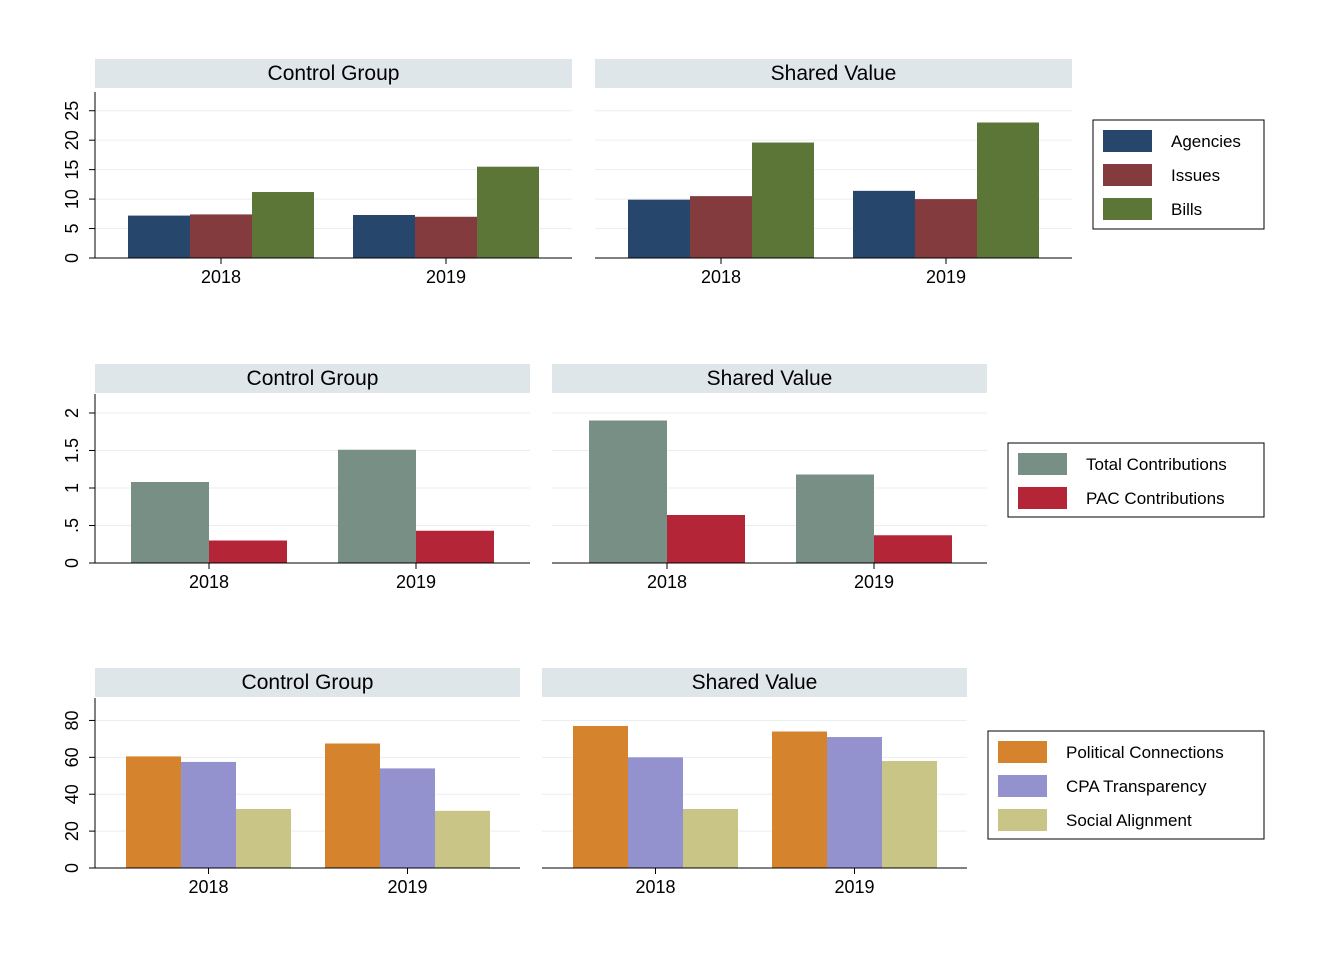 The width and height of the screenshot is (1320, 960). I want to click on panel-control-group: Control Group 0 .5 1 1.5 2 2018 2019, so click(296, 478).